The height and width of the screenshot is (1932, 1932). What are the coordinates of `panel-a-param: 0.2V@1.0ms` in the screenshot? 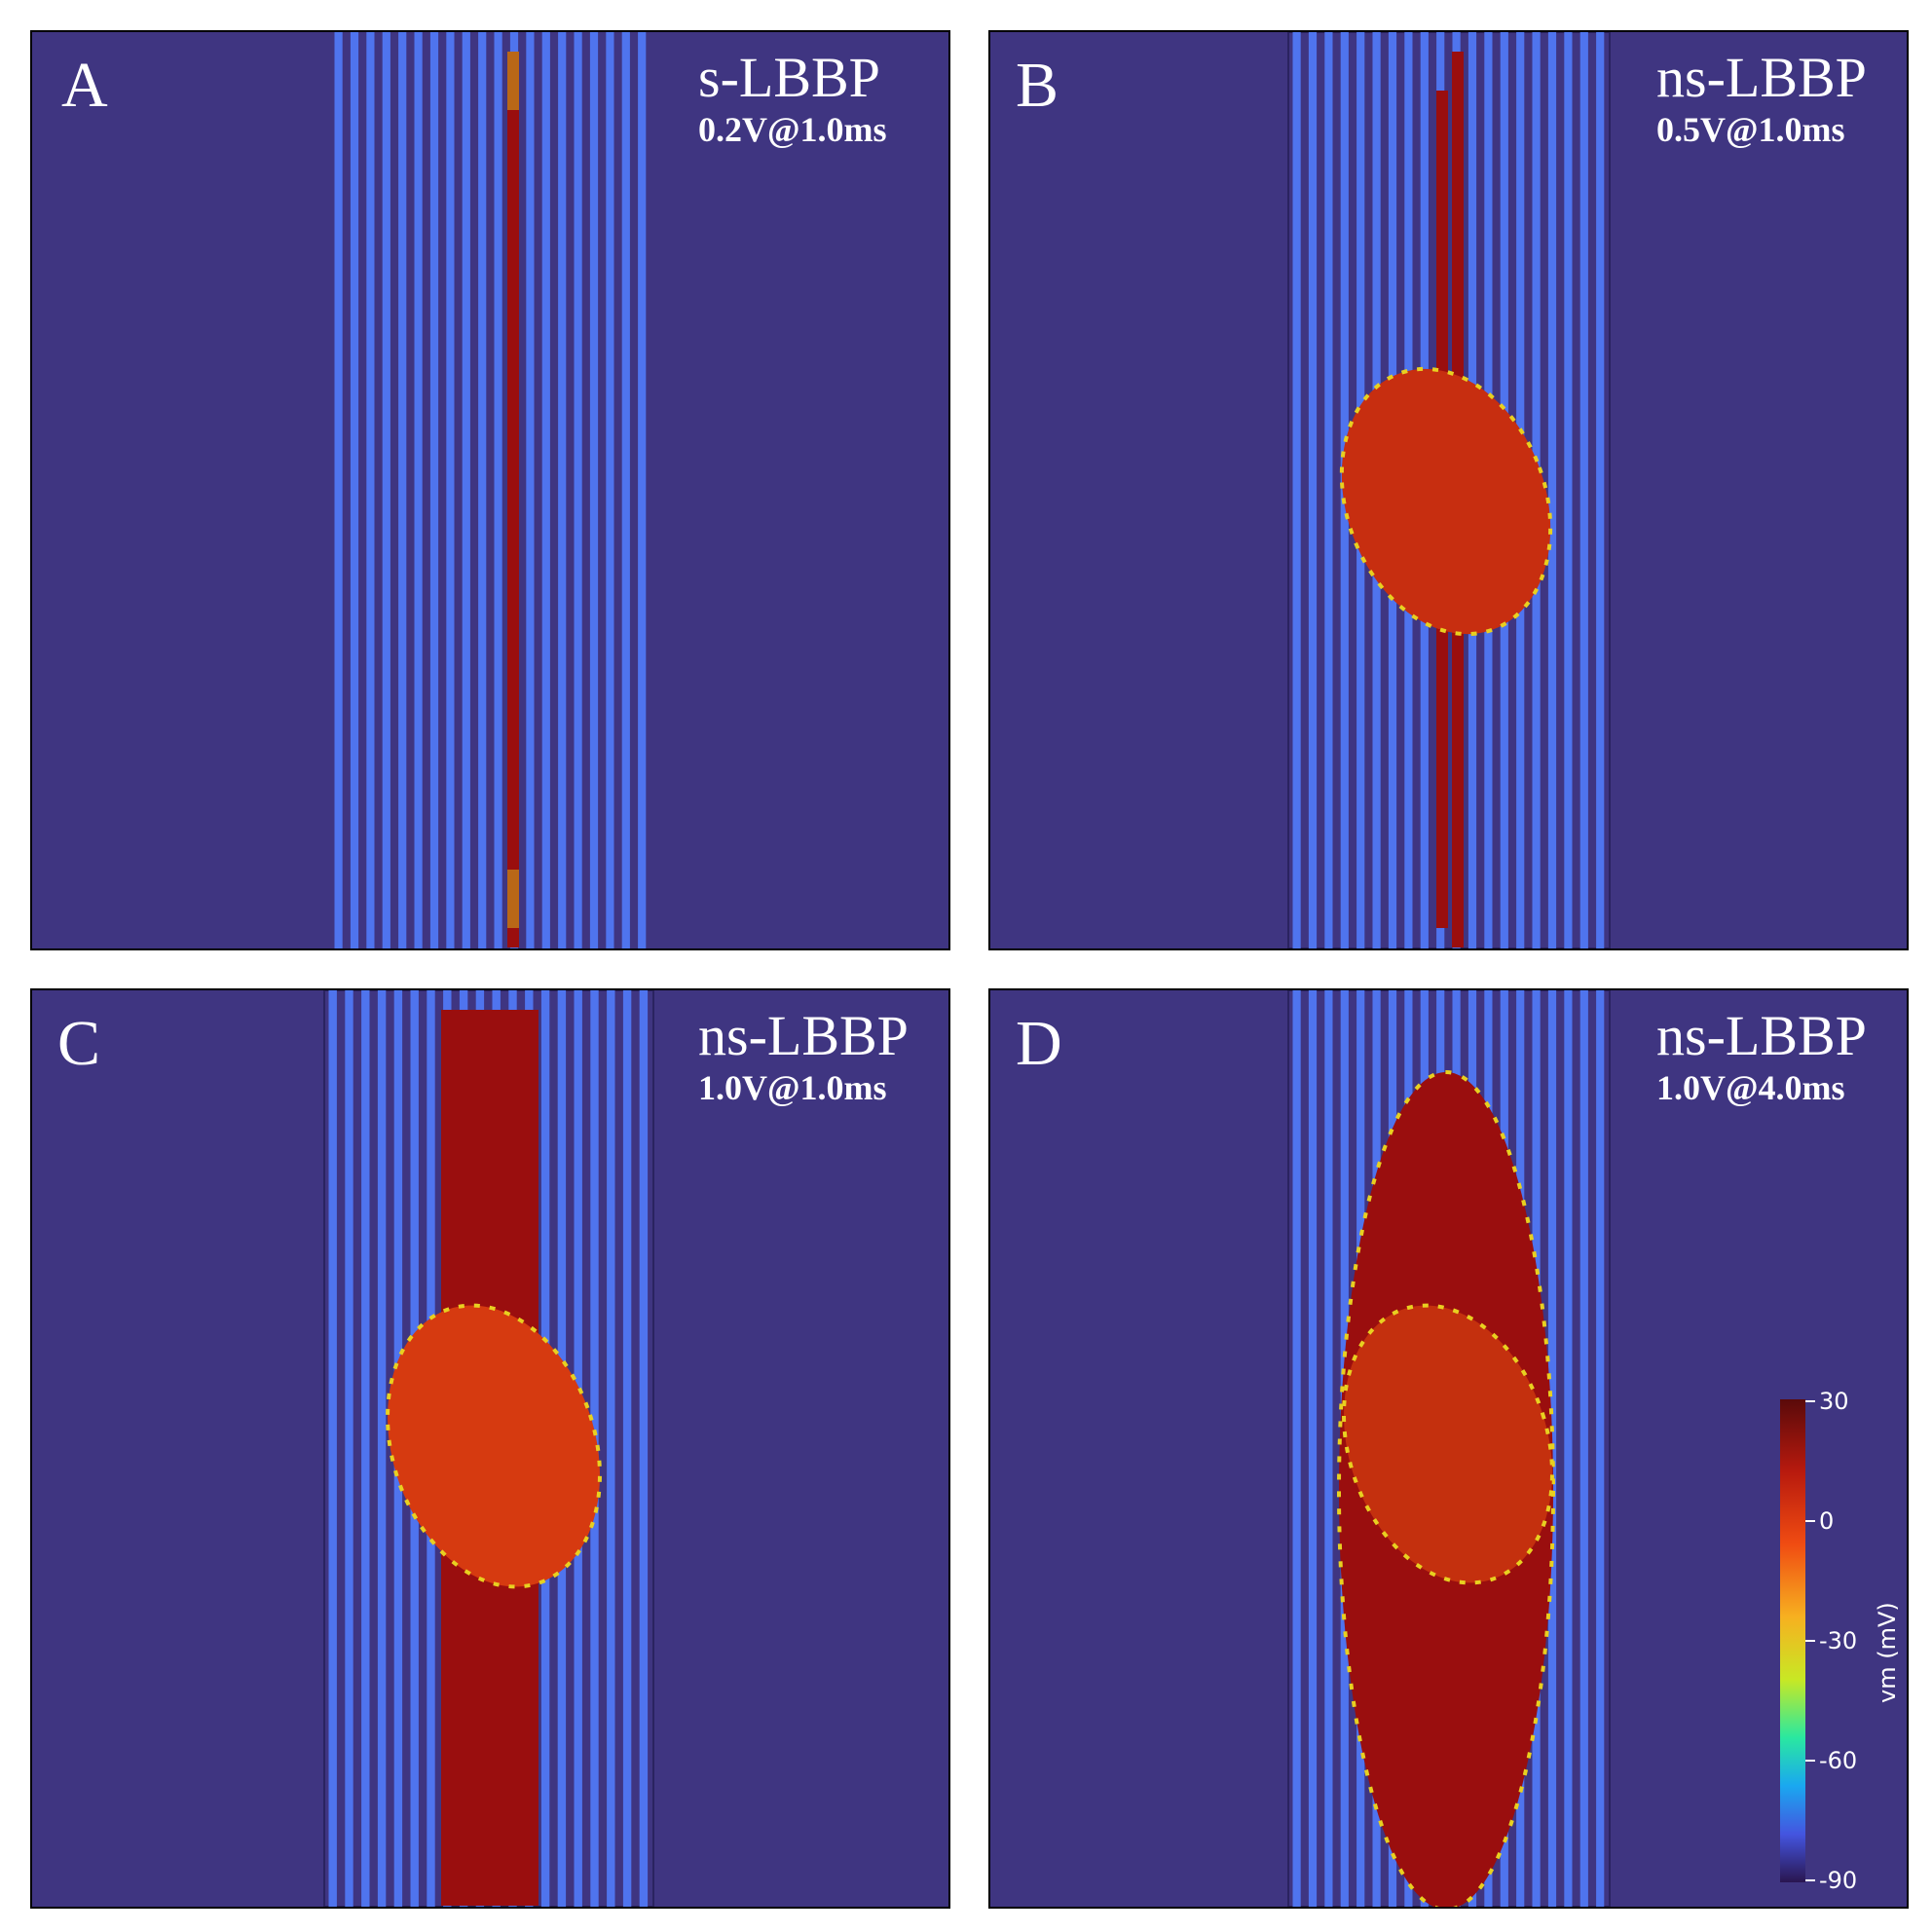 It's located at (792, 129).